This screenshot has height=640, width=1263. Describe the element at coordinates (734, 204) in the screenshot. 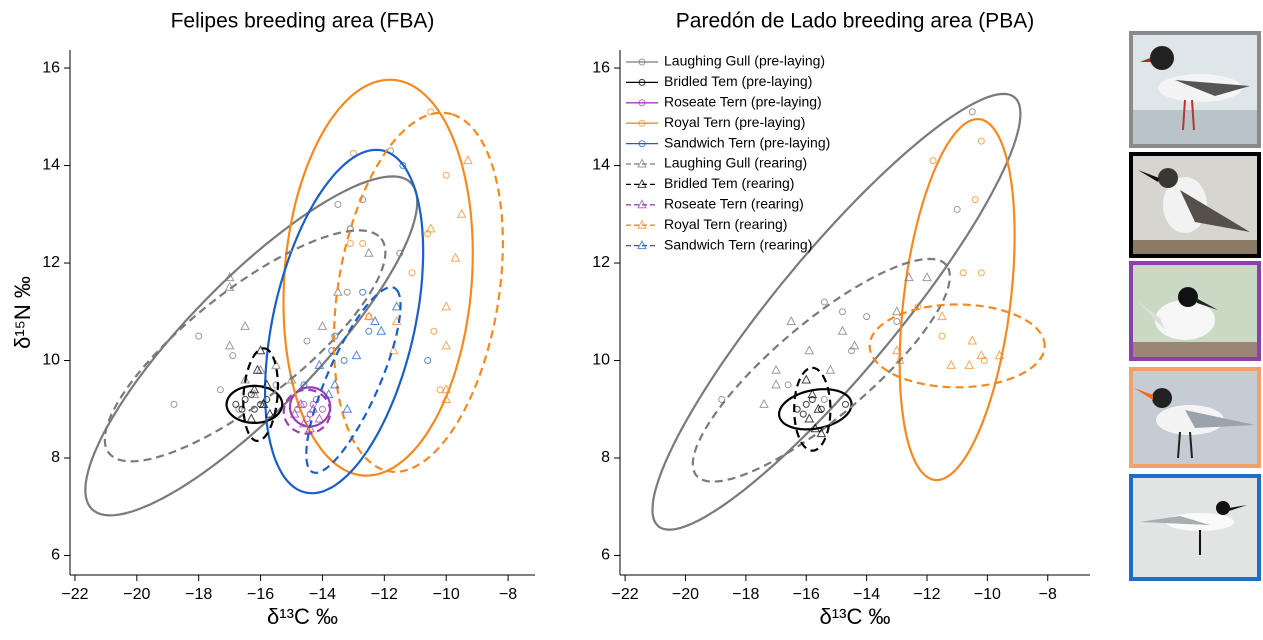

I see `legend-label: Roseate Tern (rearing)` at that location.